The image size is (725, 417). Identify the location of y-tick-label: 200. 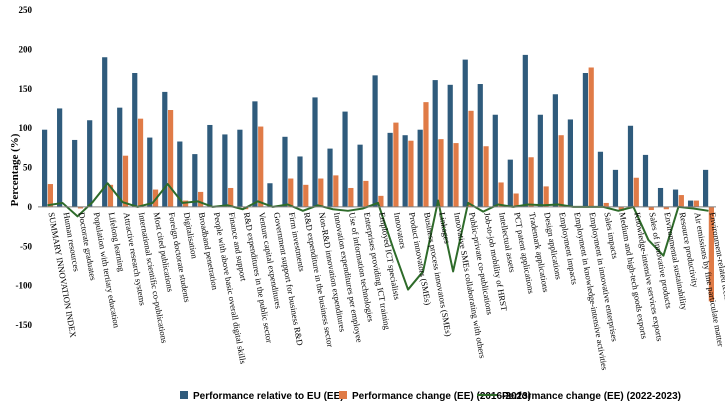
(26, 49).